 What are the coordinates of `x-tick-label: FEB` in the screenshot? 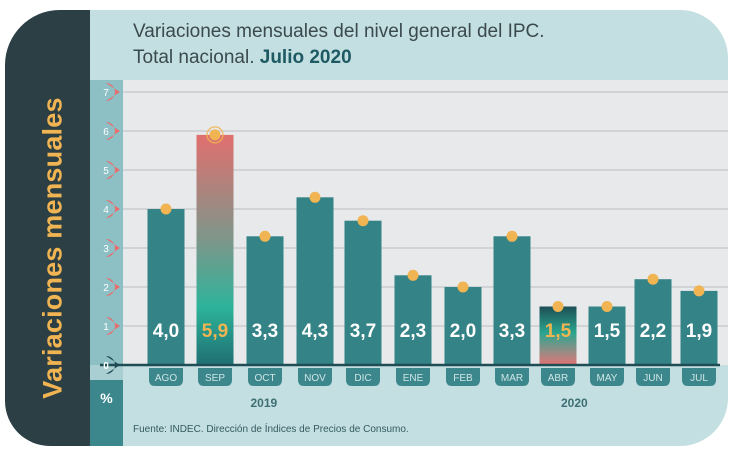 It's located at (463, 378).